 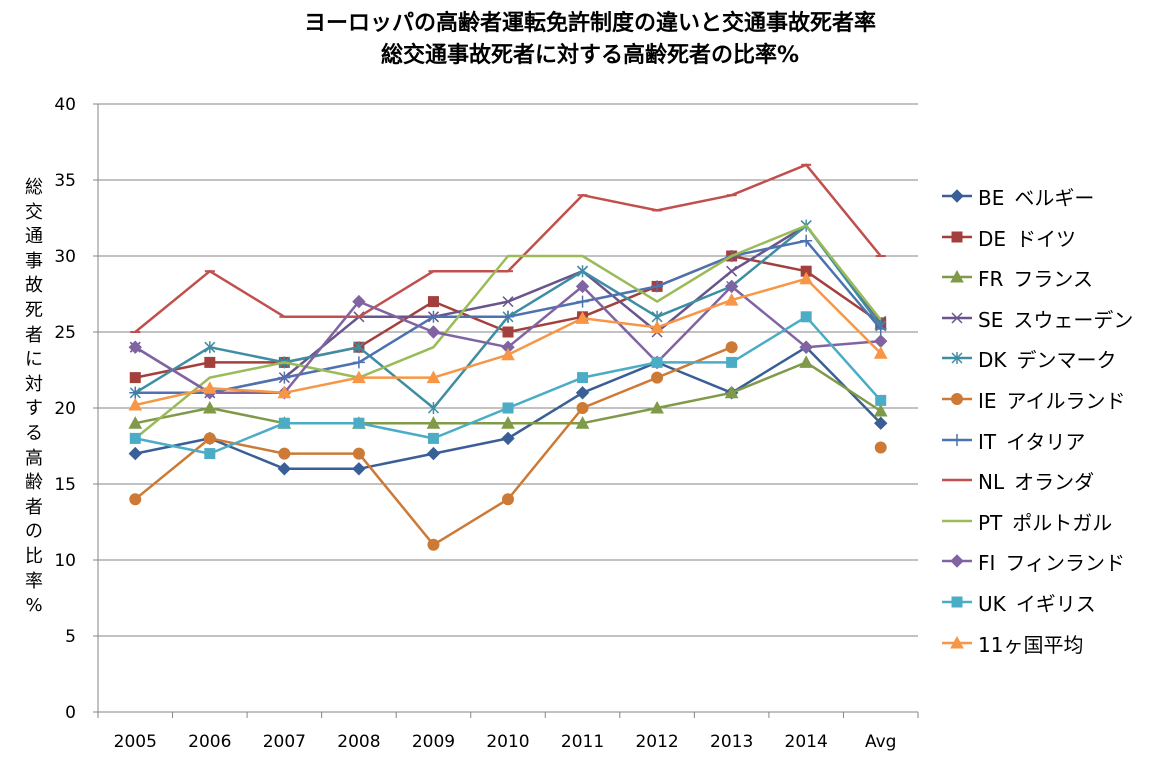 I want to click on series-11ヶ国平均, so click(x=508, y=341).